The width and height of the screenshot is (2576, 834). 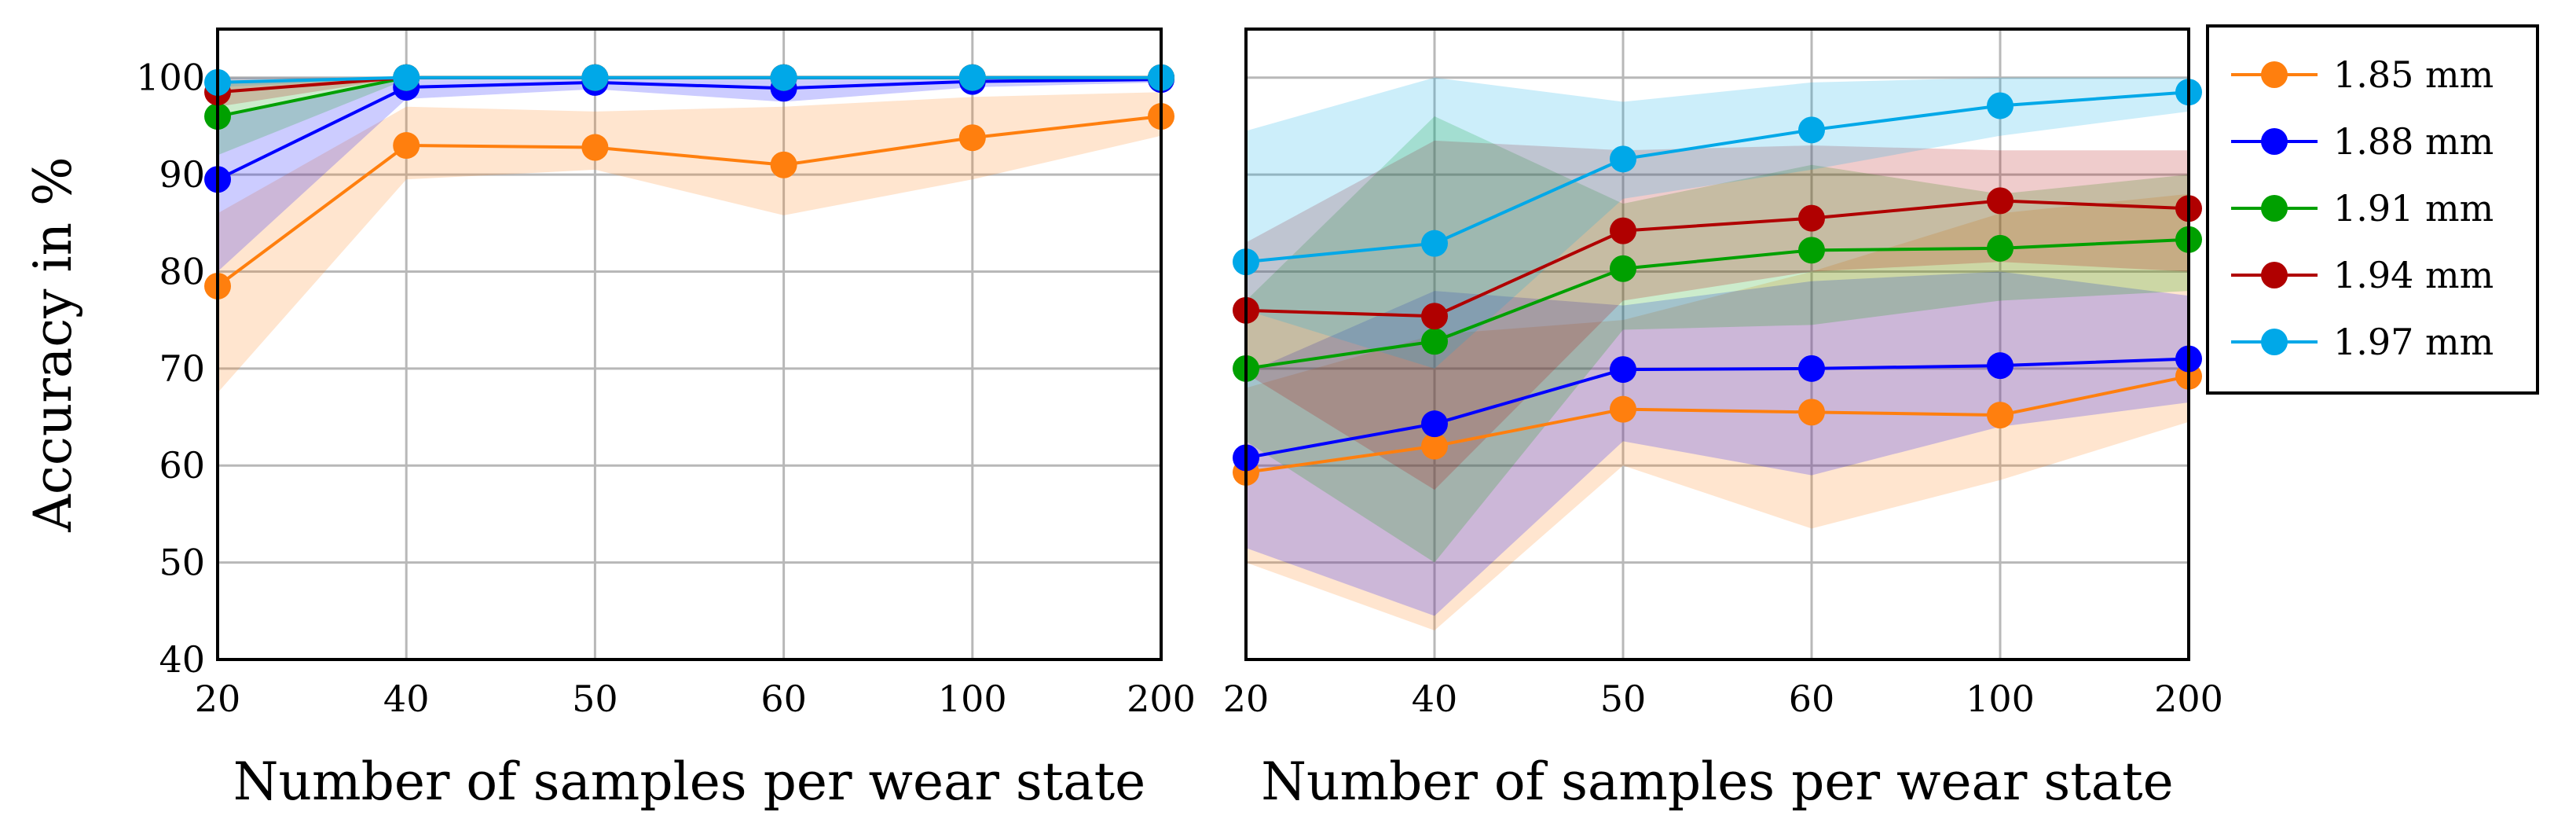 What do you see at coordinates (2413, 275) in the screenshot?
I see `legend-label: 1.94 mm` at bounding box center [2413, 275].